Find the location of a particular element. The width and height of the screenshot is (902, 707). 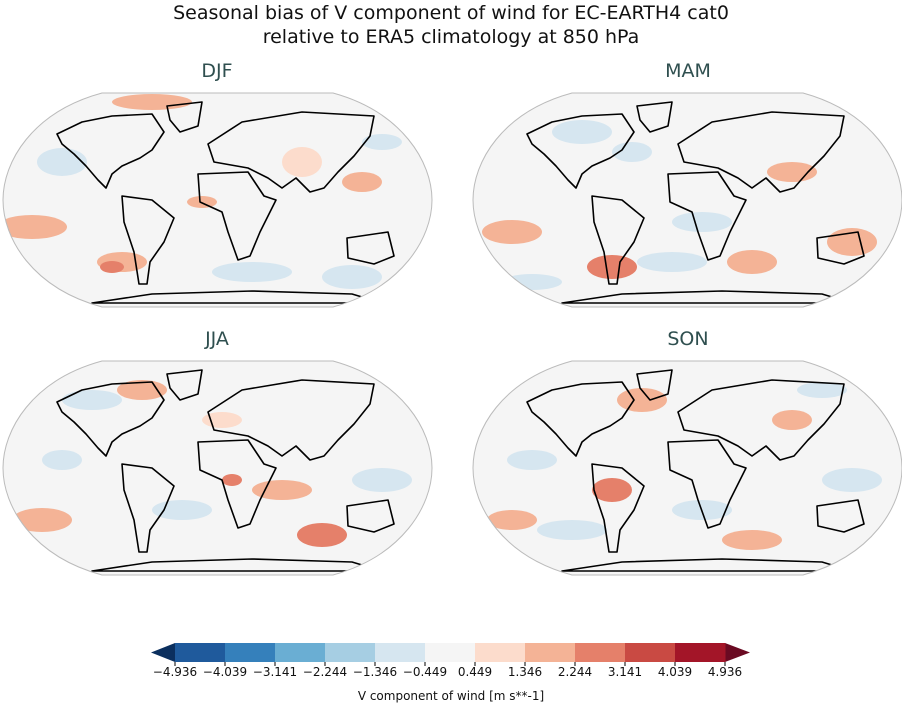

colorbar-tick-label: 0.449 is located at coordinates (475, 672).